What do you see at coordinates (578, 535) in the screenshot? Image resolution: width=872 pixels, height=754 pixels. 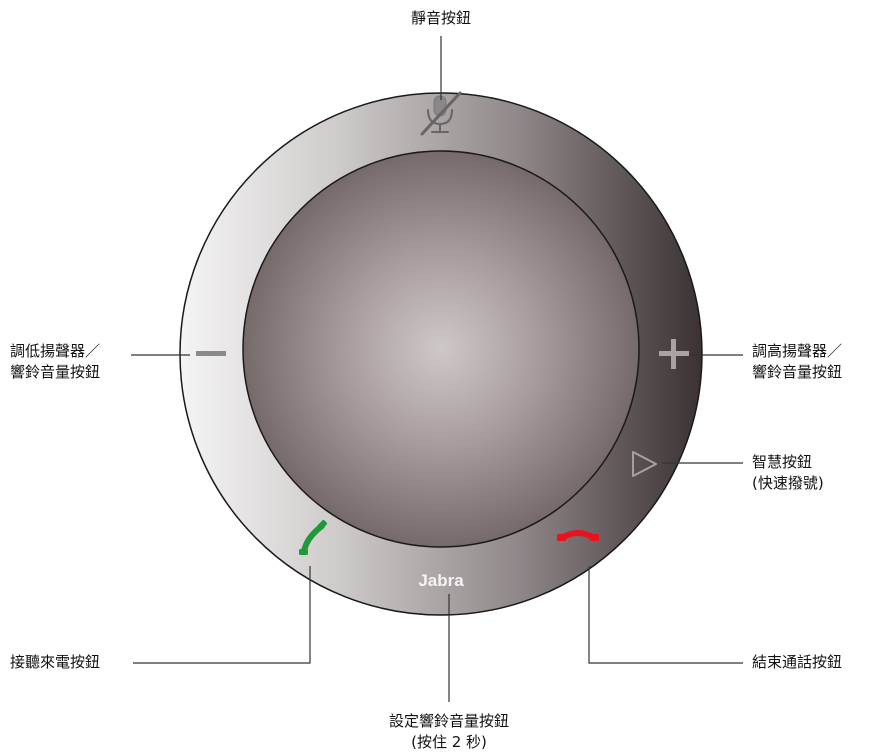 I see `phone-hangup-icon` at bounding box center [578, 535].